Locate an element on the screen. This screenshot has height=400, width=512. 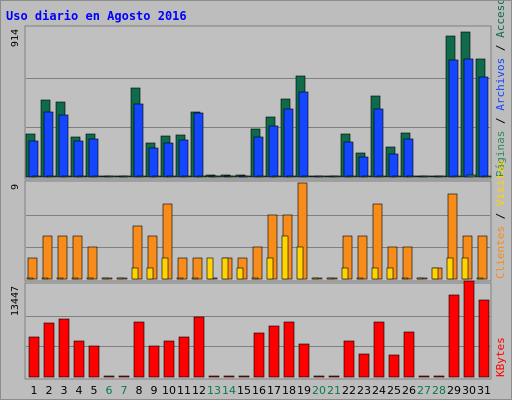
bar-hits-páginas-day-10 is located at coordinates (171, 176).